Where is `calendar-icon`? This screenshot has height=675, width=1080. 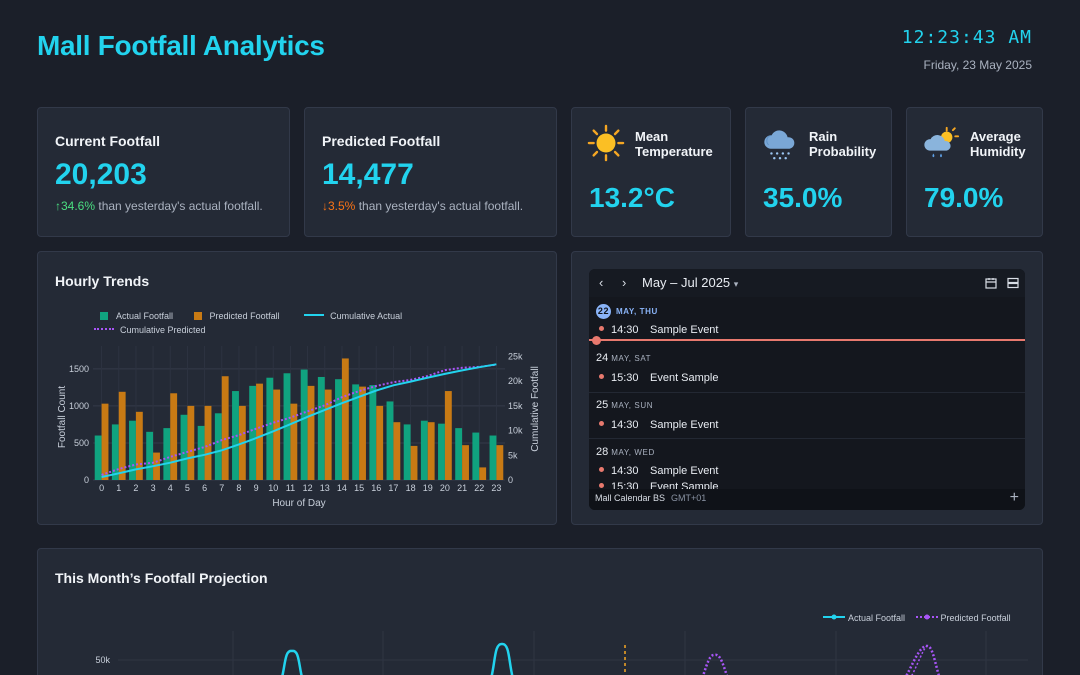
calendar-icon is located at coordinates (991, 283).